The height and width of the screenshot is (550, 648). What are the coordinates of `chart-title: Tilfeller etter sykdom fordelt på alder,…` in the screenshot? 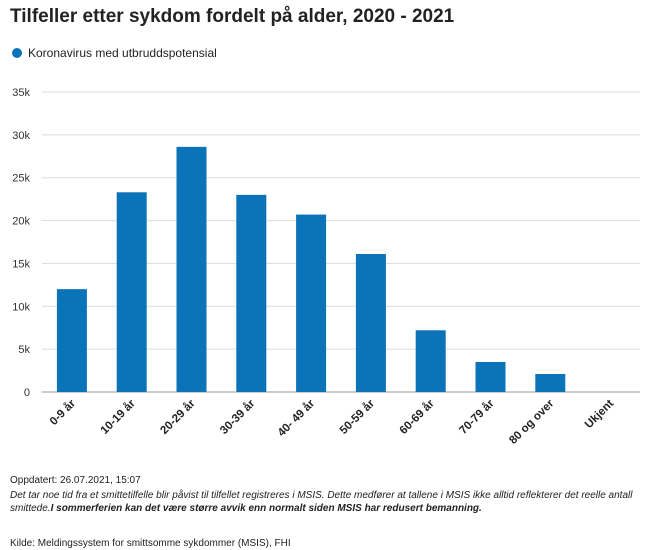 It's located at (232, 16).